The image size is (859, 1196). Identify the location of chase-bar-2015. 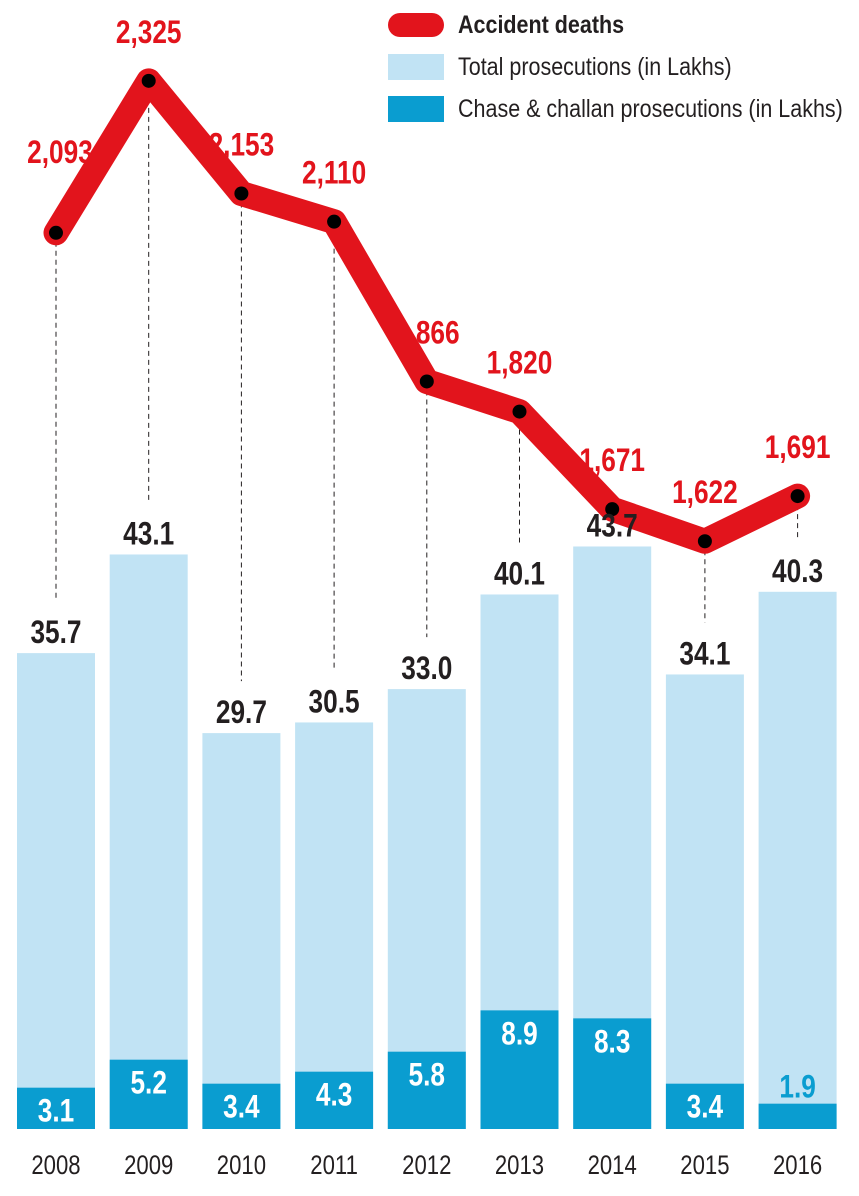
(704, 1106).